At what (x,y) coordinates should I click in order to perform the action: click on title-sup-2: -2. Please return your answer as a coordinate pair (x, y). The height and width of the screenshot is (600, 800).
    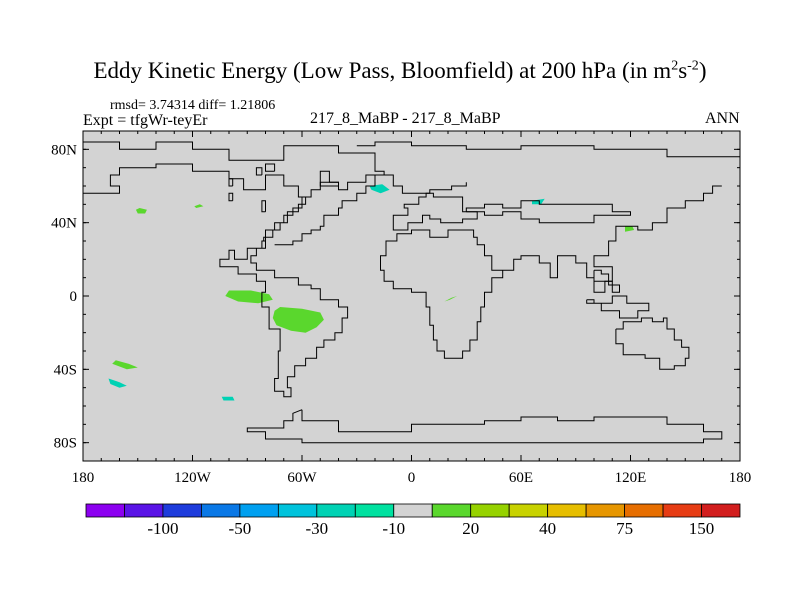
    Looking at the image, I should click on (693, 66).